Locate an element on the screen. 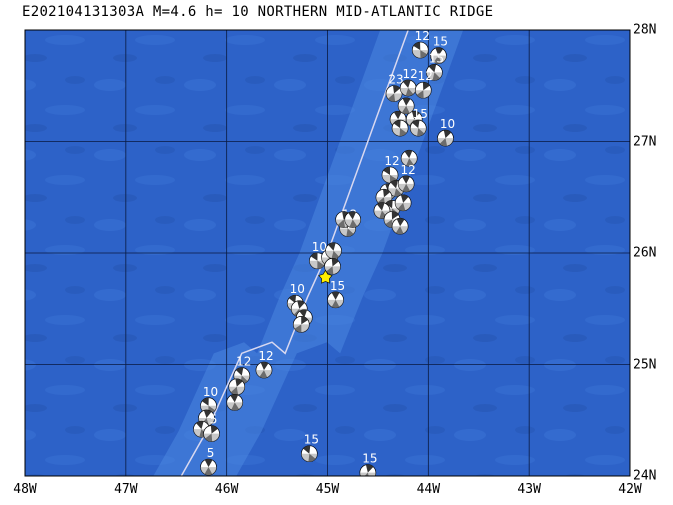 Image resolution: width=673 pixels, height=505 pixels. depth-label: 23 is located at coordinates (395, 80).